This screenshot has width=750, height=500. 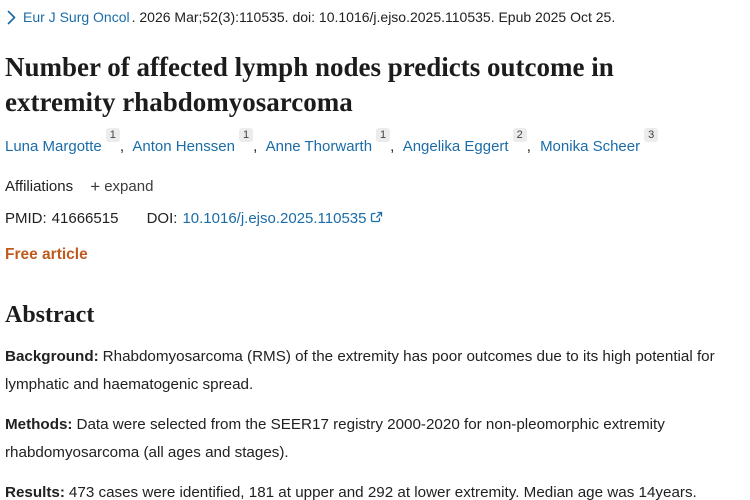 I want to click on author-affiliation-number: 2, so click(x=519, y=135).